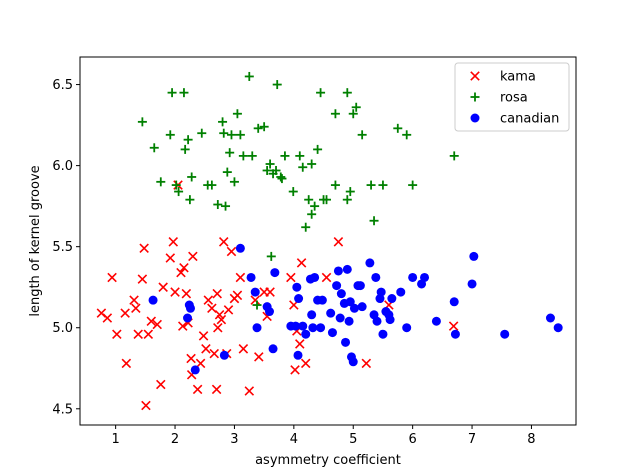 The image size is (640, 476). I want to click on y-tick-label: 6.0, so click(62, 166).